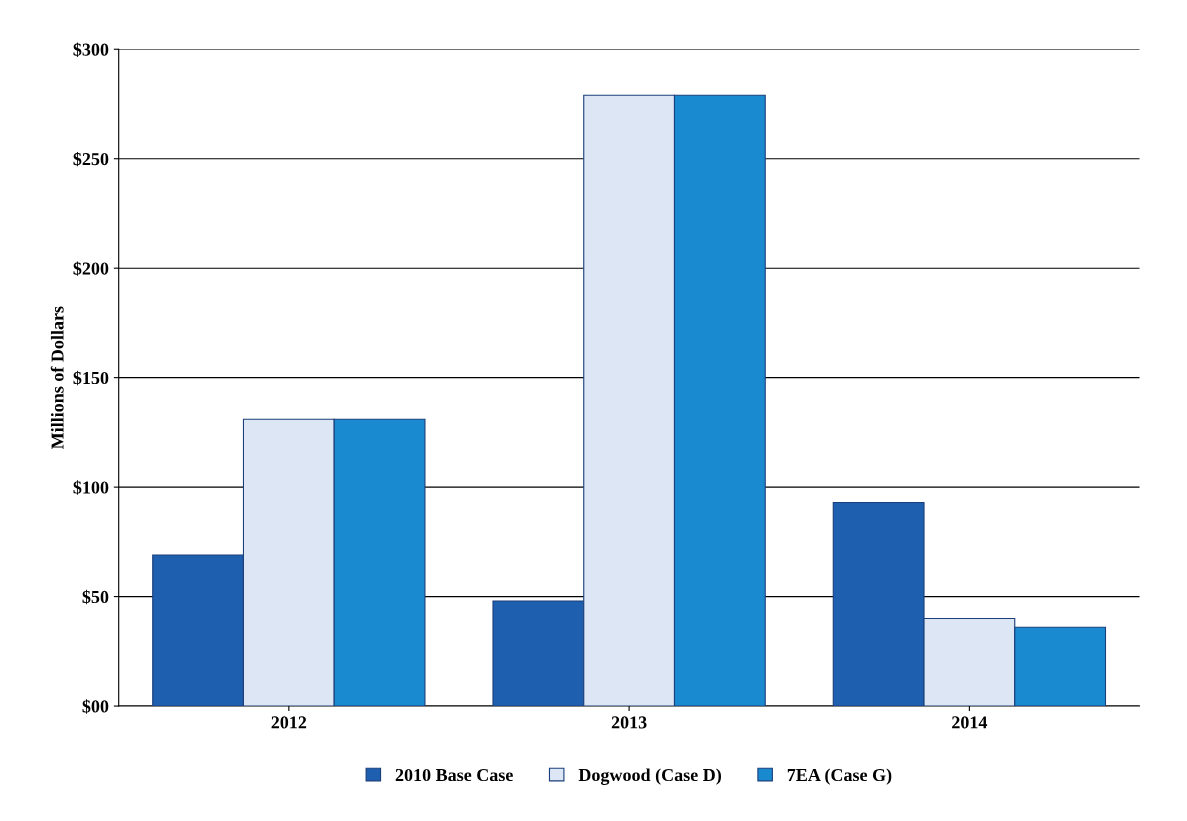 This screenshot has height=821, width=1187. Describe the element at coordinates (91, 49) in the screenshot. I see `y-tick-label: $300` at that location.